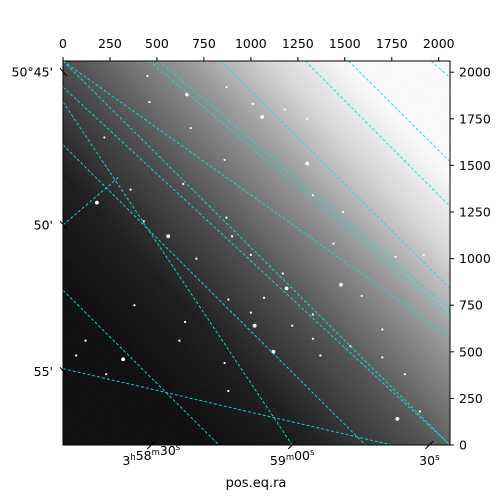 The image size is (500, 500). What do you see at coordinates (110, 43) in the screenshot?
I see `top-tick-label: 250` at bounding box center [110, 43].